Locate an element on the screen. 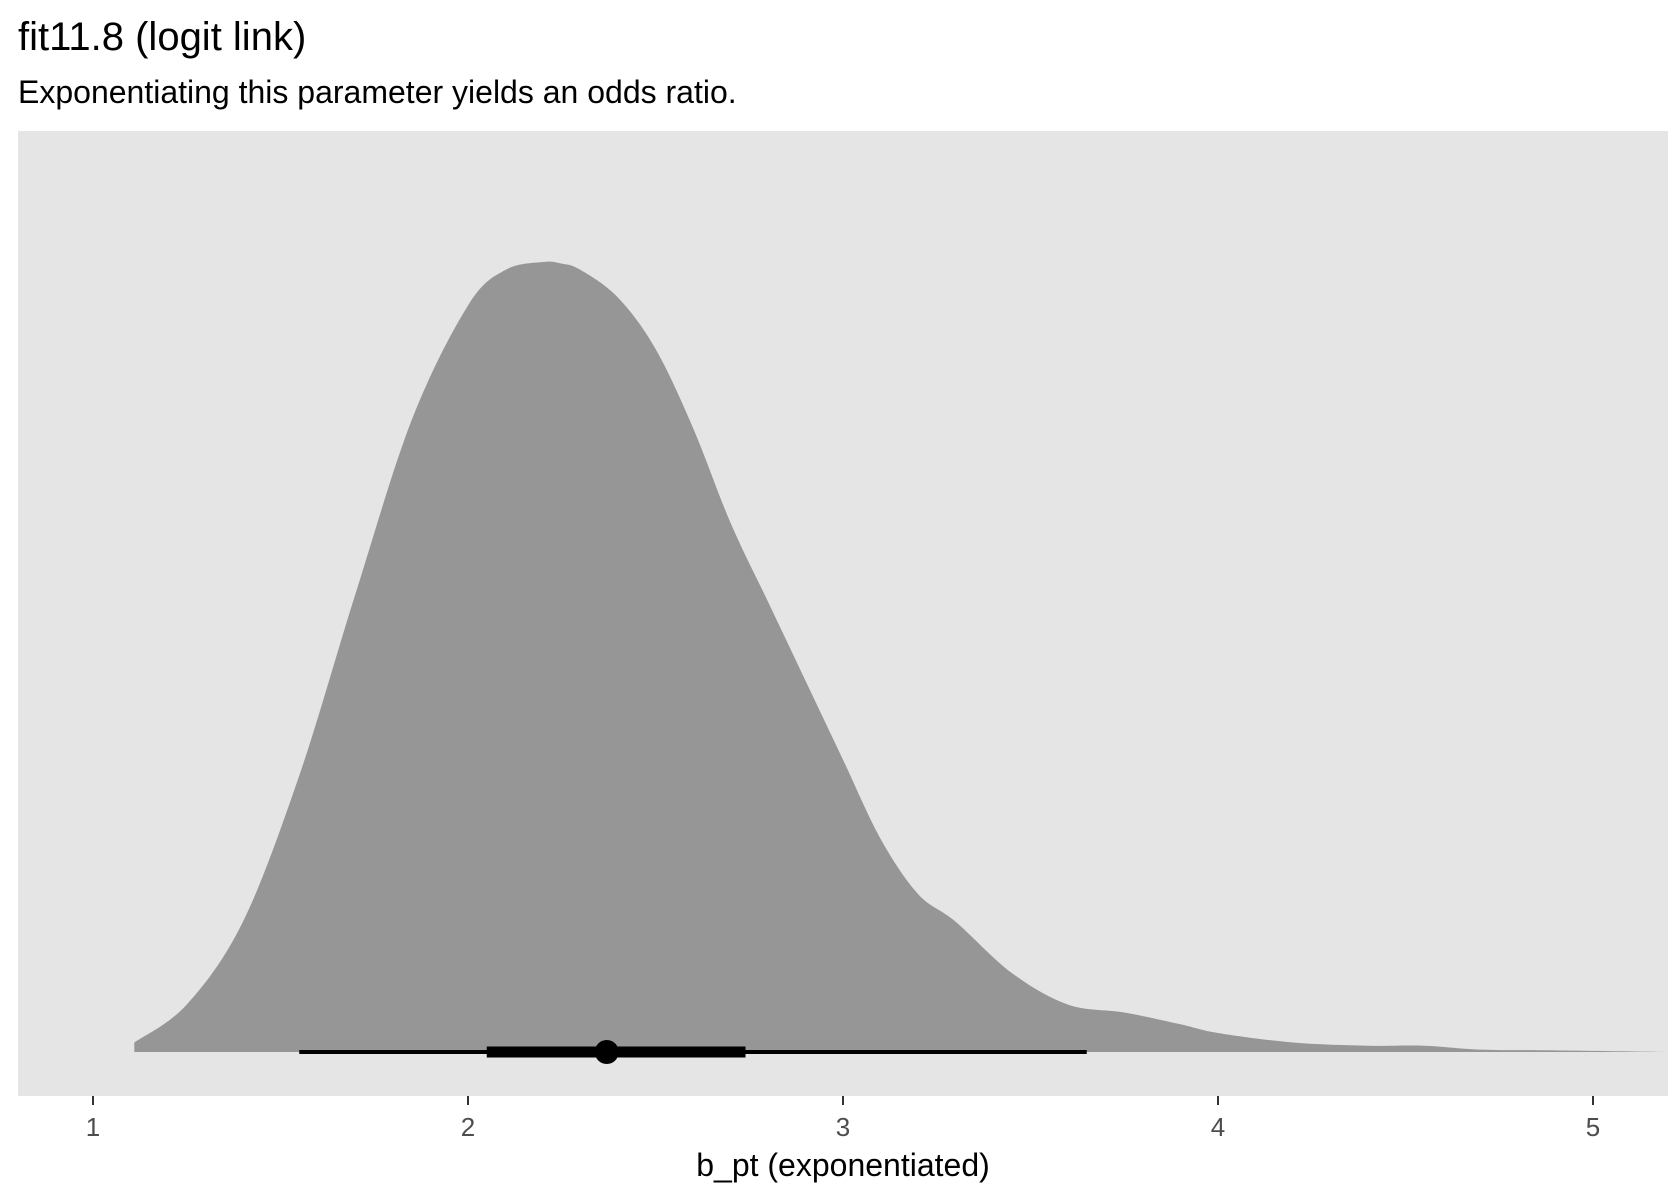 The image size is (1680, 1200). x-axis: 1 2 3 4 5 is located at coordinates (843, 1119).